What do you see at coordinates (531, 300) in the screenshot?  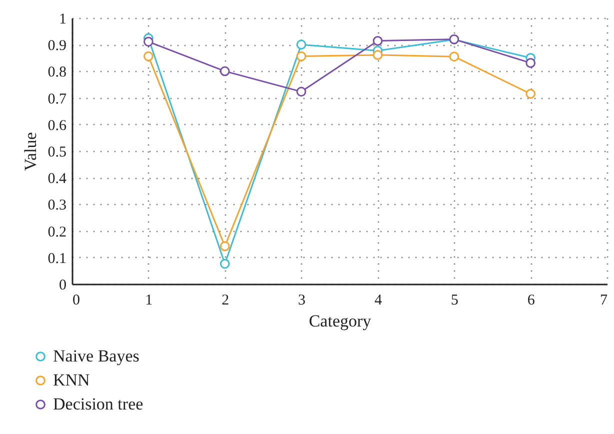 I see `x-tick-label: 6` at bounding box center [531, 300].